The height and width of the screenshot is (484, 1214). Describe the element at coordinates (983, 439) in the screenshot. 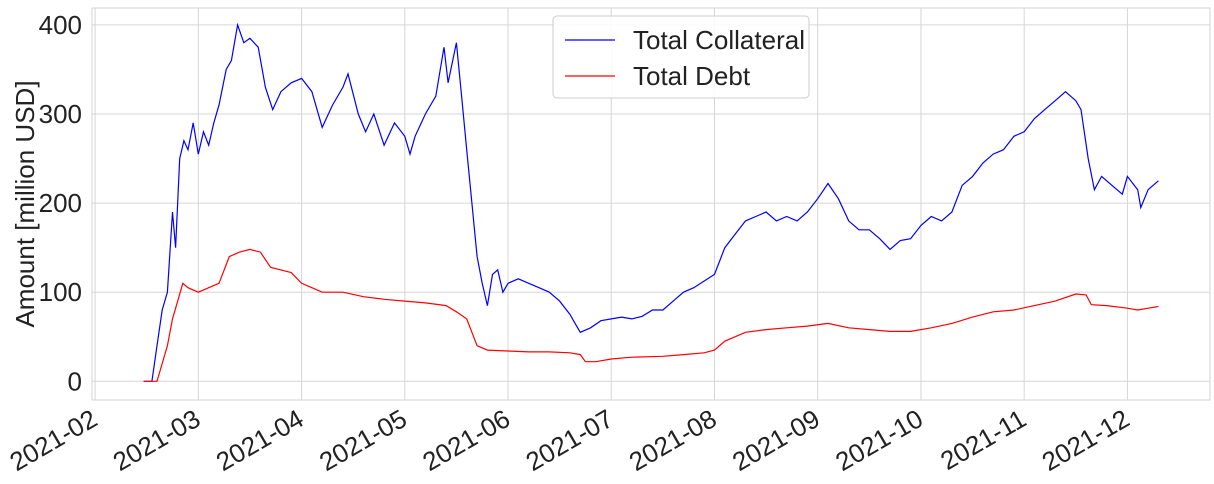

I see `x-tick-label: 2021-11` at that location.